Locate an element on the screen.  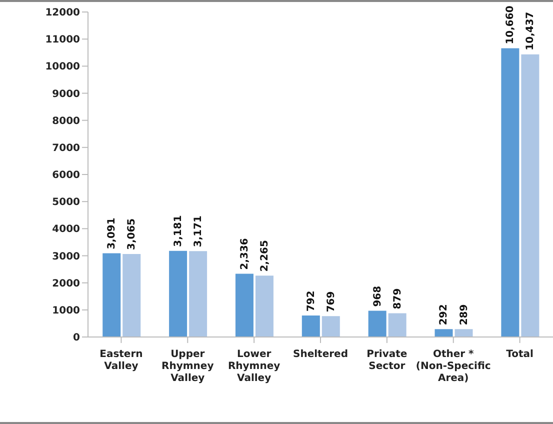
y-tick-label: 11000 is located at coordinates (62, 40).